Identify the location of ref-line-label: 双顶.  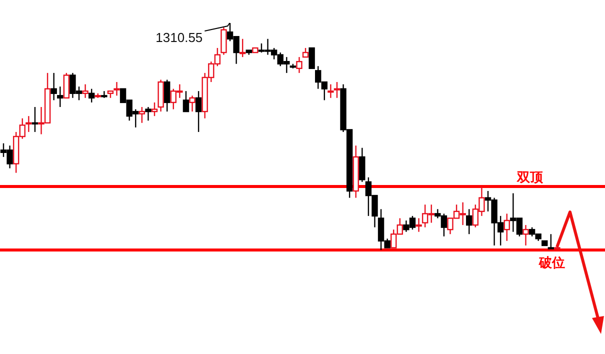
(530, 178).